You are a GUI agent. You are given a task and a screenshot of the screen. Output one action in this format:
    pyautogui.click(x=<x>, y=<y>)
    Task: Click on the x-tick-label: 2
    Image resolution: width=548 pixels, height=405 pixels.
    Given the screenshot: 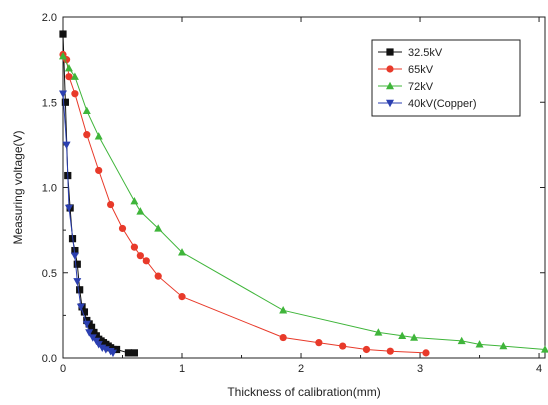 What is the action you would take?
    pyautogui.click(x=301, y=369)
    